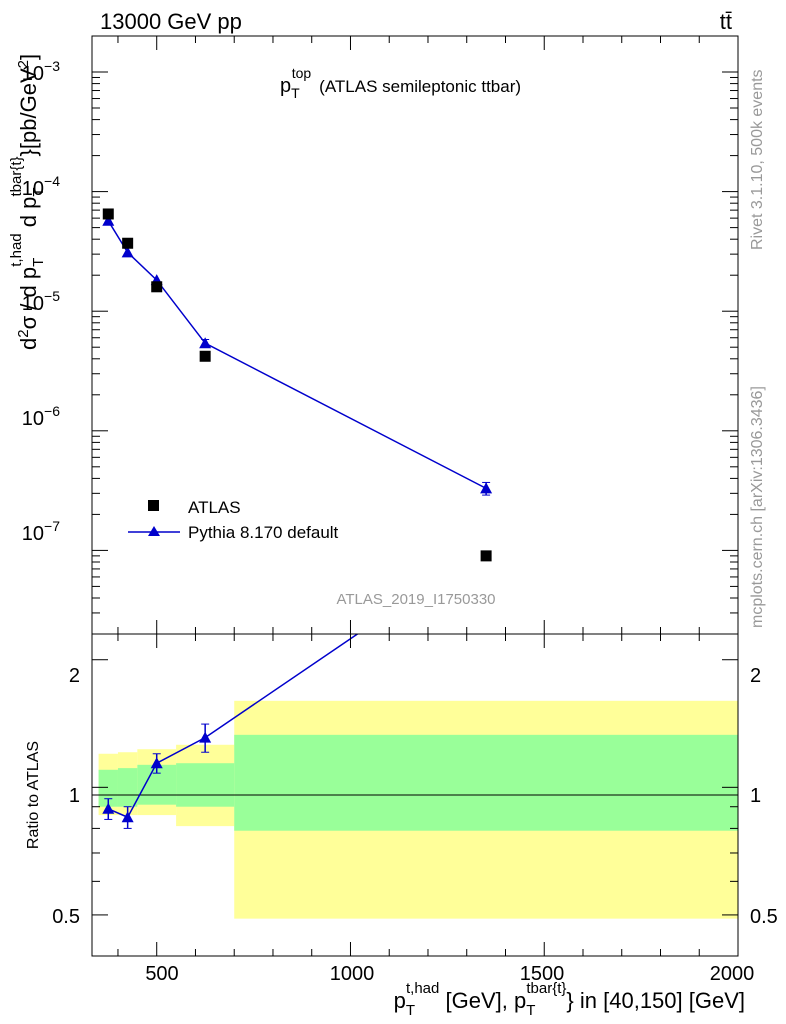  Describe the element at coordinates (33, 795) in the screenshot. I see `ratio-ylabel: Ratio to ATLAS` at that location.